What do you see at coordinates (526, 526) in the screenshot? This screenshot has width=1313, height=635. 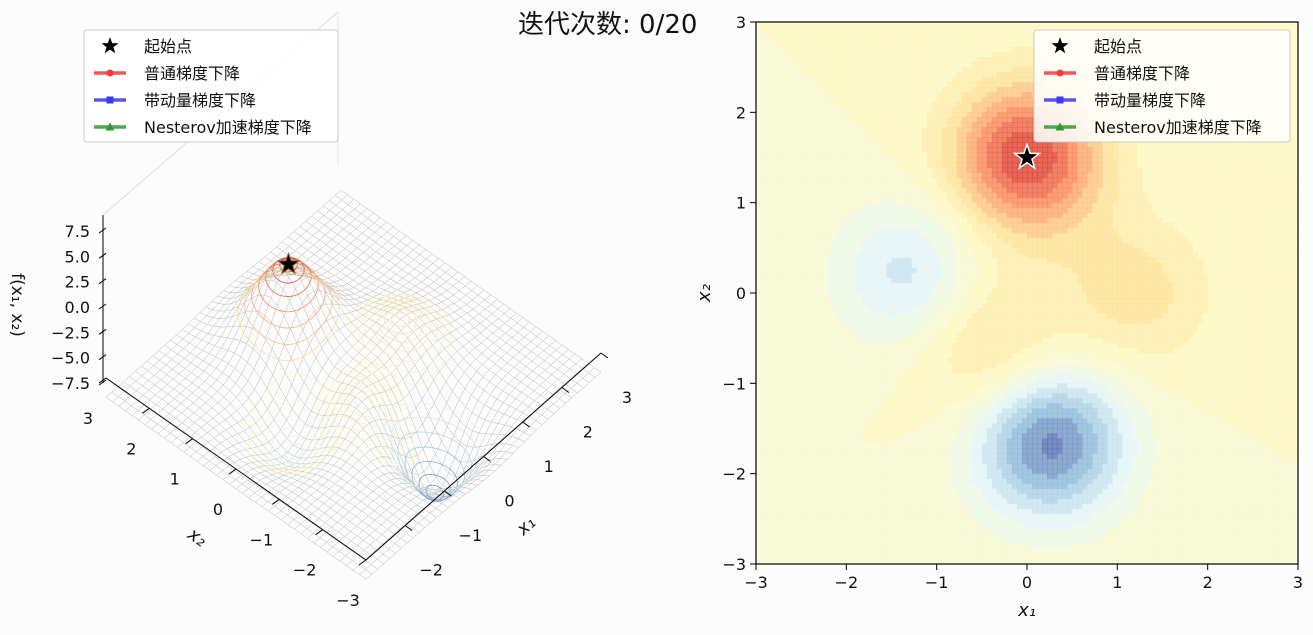 I see `x1-axis-label: x₁` at bounding box center [526, 526].